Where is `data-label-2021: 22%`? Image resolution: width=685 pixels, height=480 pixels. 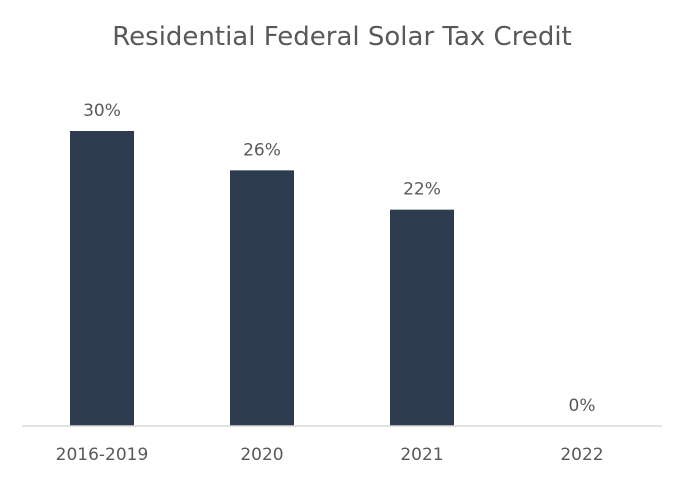 data-label-2021: 22% is located at coordinates (422, 190).